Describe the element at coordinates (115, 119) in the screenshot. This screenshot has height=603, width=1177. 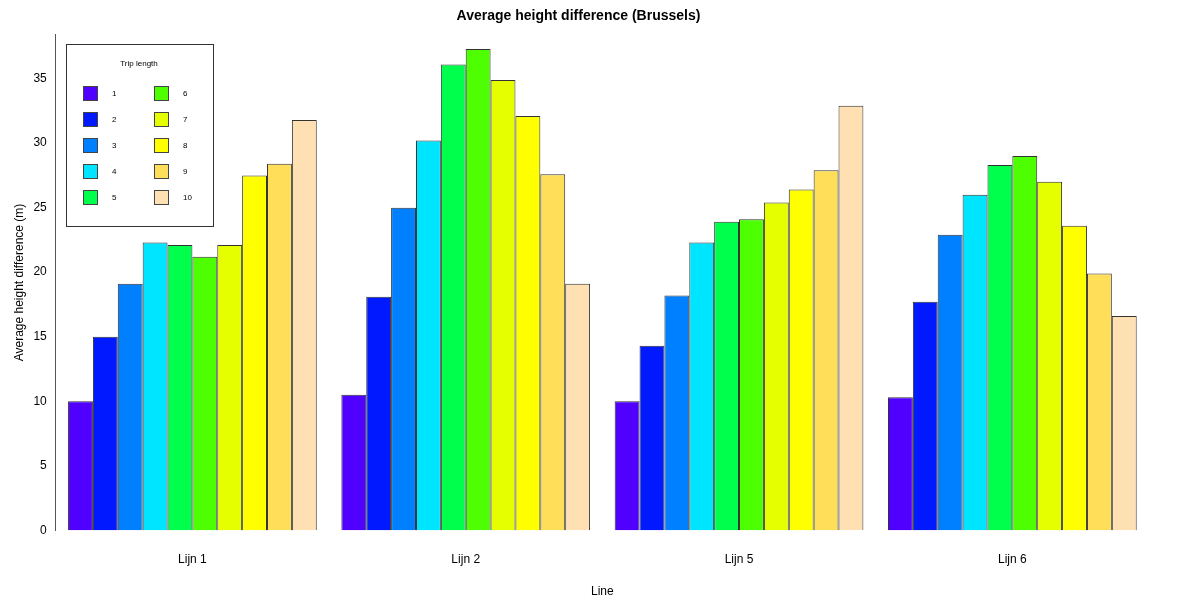
I see `legend-label: 2` at that location.